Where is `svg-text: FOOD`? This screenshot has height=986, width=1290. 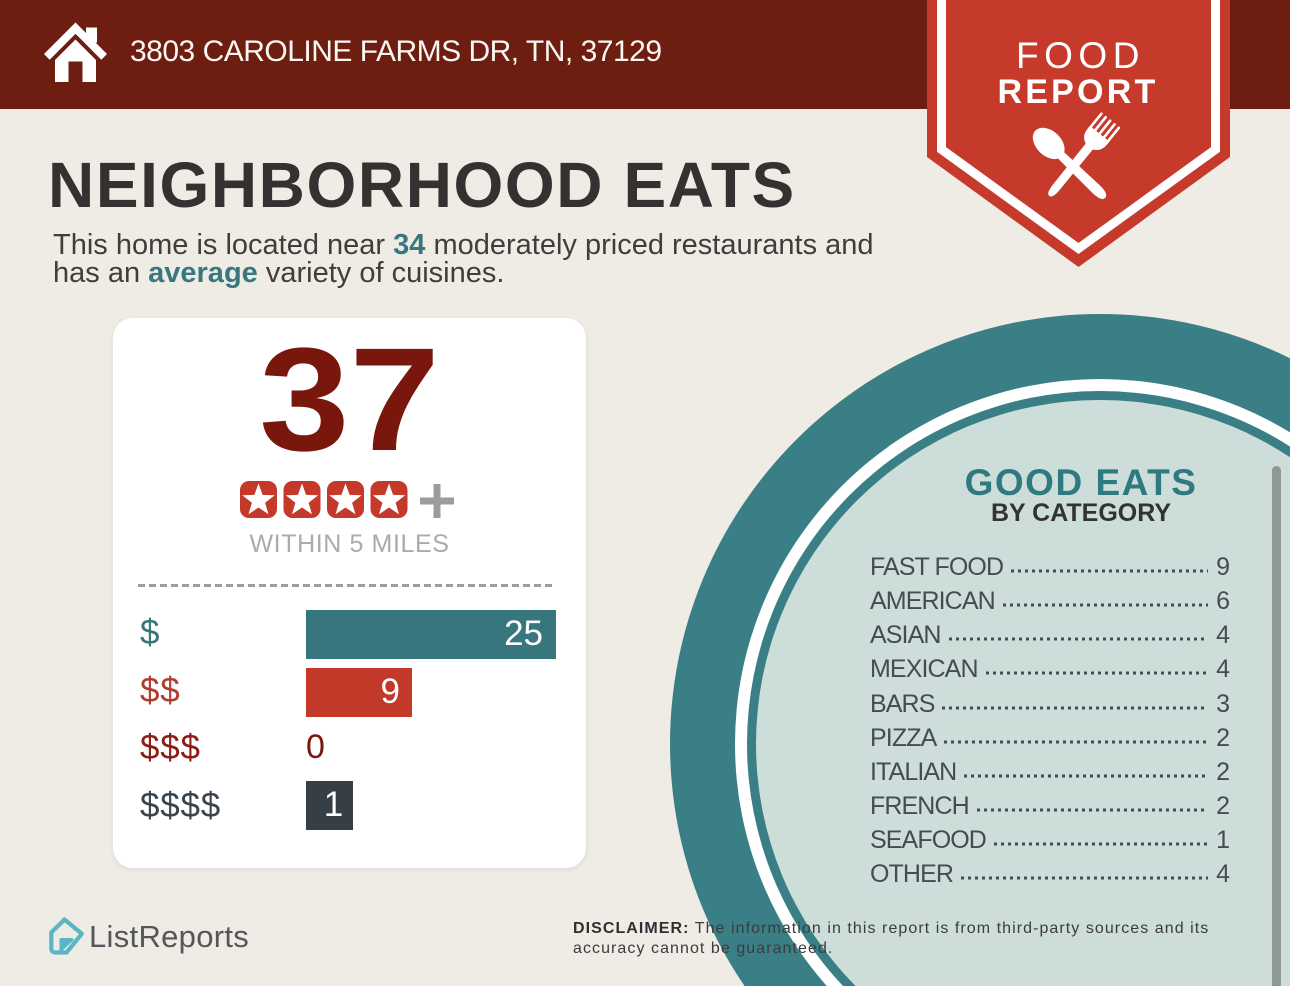 svg-text: FOOD is located at coordinates (1080, 55).